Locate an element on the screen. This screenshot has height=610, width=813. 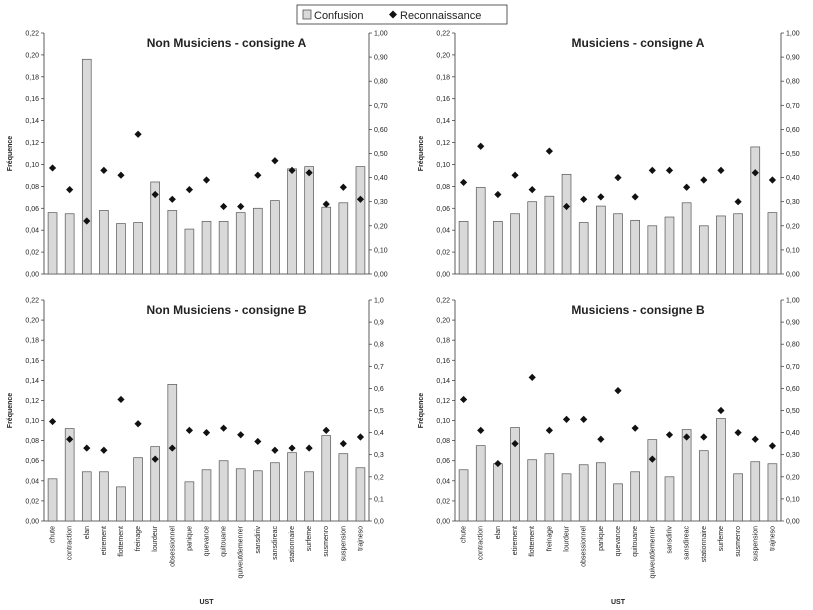
x-tick-label: sansdiriv is located at coordinates (669, 540).